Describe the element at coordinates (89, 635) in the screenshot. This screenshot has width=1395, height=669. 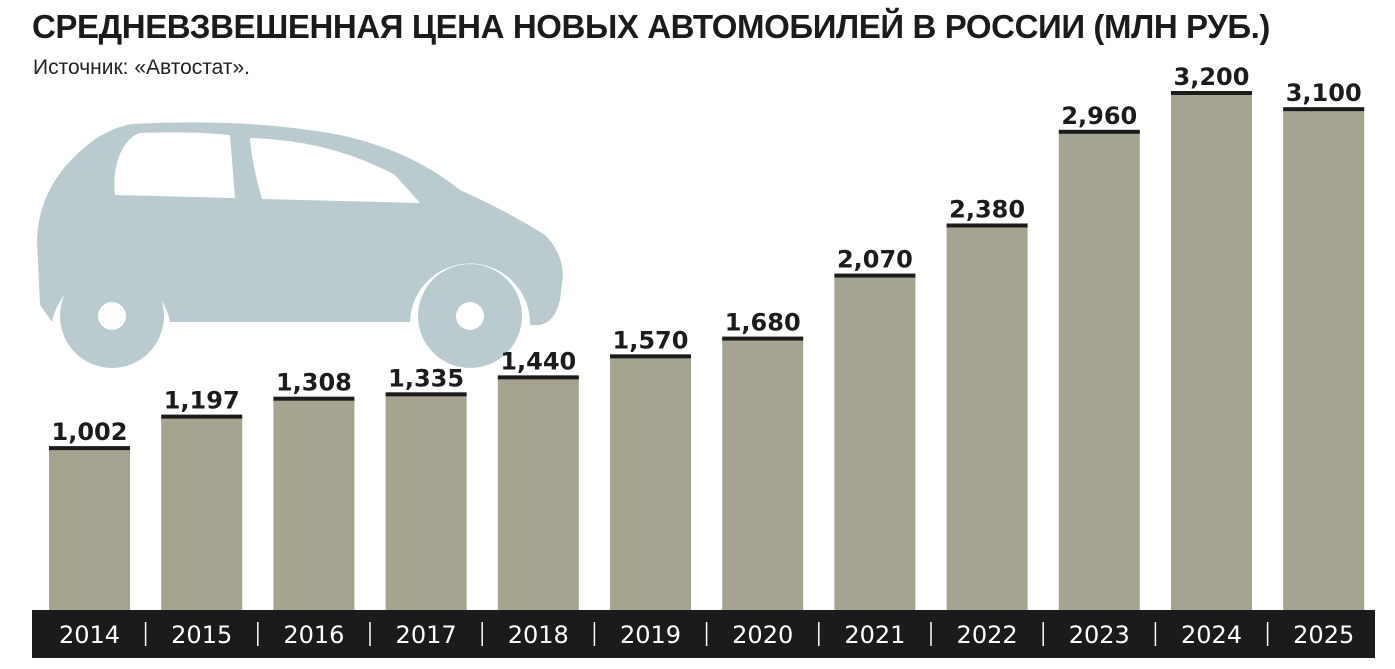
I see `x-tick-label: 2014` at that location.